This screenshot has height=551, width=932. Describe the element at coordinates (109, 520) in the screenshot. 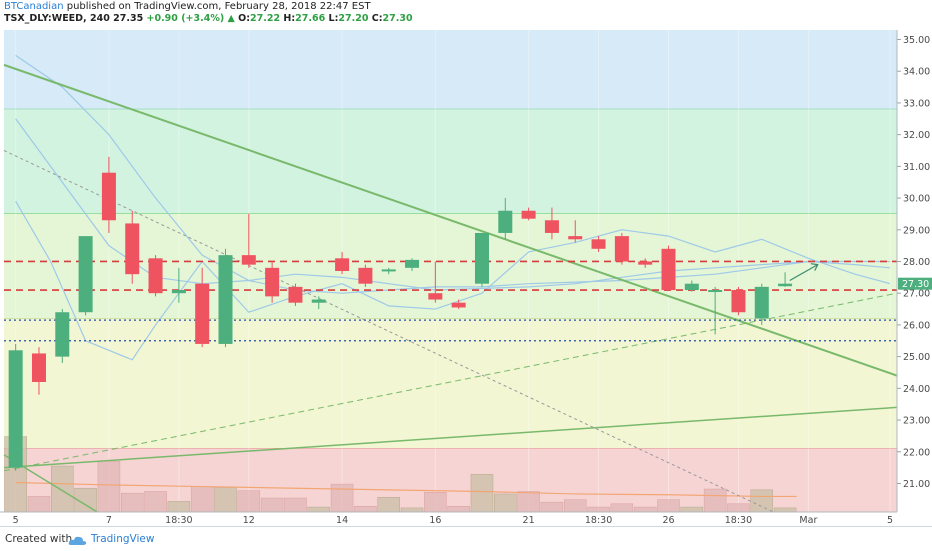

I see `x-tick-label-1: 7` at that location.